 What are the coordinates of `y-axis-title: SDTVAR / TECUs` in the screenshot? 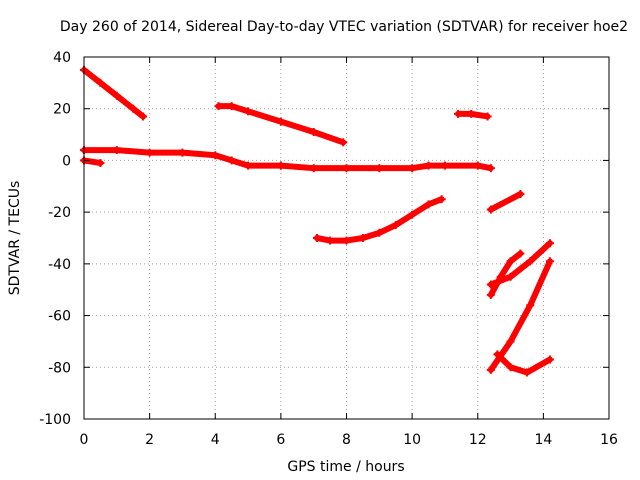 It's located at (15, 238).